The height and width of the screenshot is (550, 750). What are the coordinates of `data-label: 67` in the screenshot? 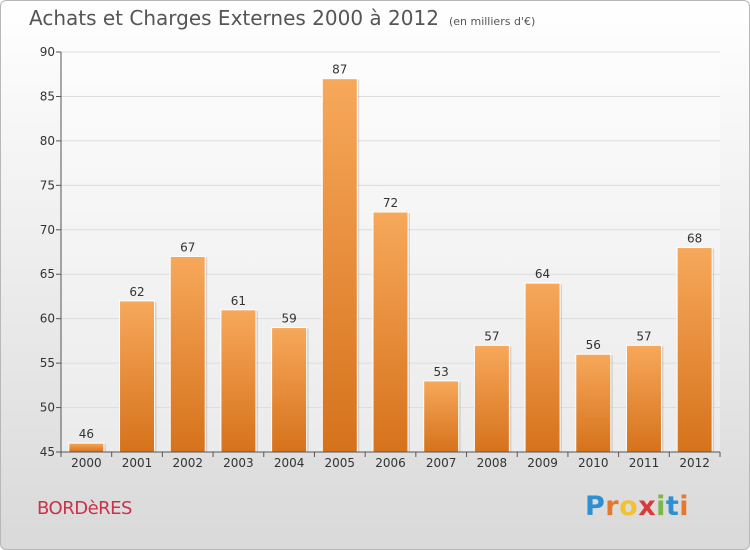 It's located at (187, 247).